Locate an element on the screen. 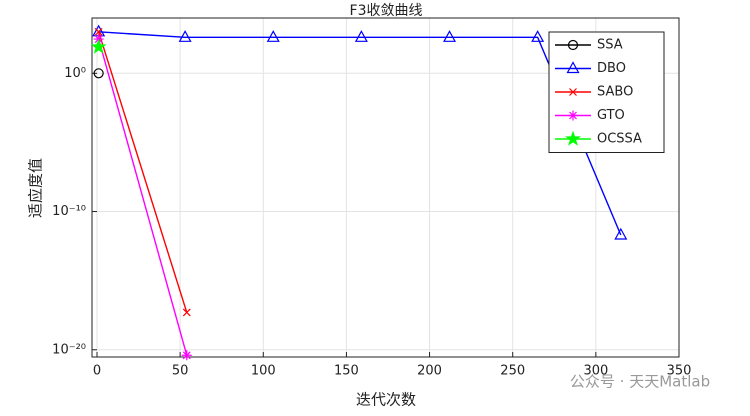  chart-title: F3收敛曲线 is located at coordinates (386, 11).